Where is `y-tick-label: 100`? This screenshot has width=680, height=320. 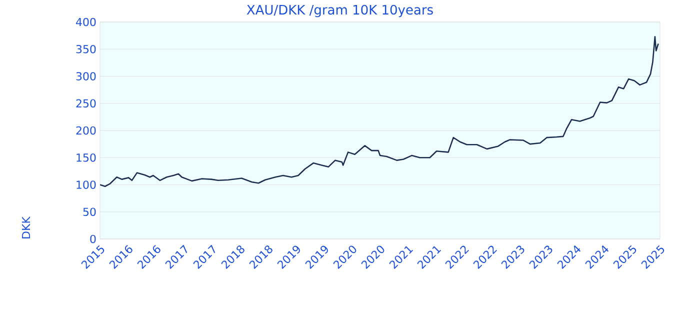 y-tick-label: 100 is located at coordinates (86, 184).